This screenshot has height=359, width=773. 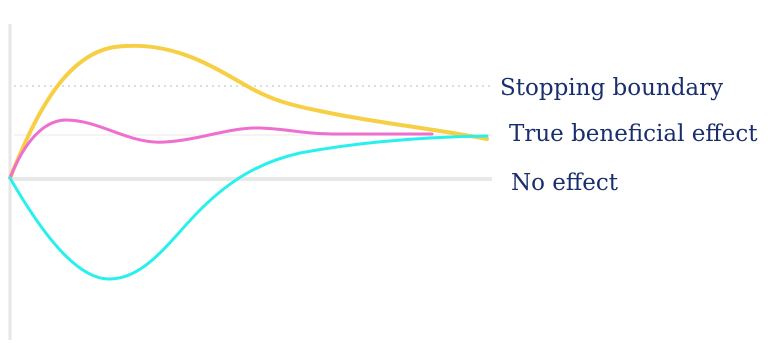 I want to click on stopping-boundary-label: Stopping boundary, so click(x=612, y=88).